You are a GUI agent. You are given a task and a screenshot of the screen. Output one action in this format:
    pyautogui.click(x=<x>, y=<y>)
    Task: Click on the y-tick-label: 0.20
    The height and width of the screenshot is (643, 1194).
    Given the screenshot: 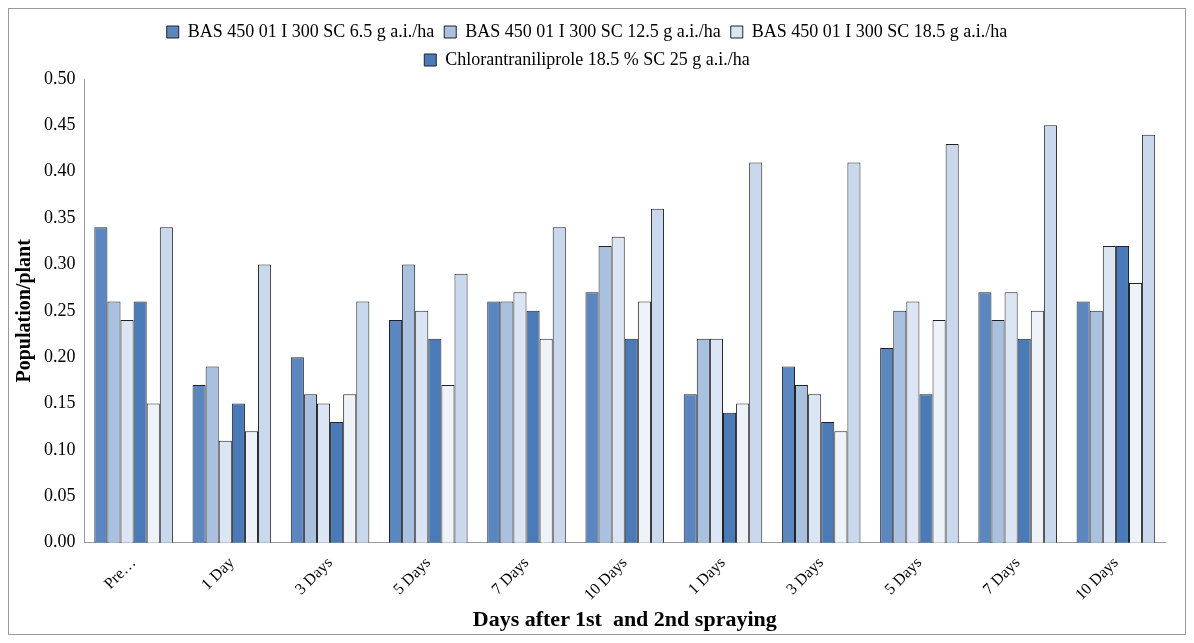 What is the action you would take?
    pyautogui.click(x=60, y=355)
    